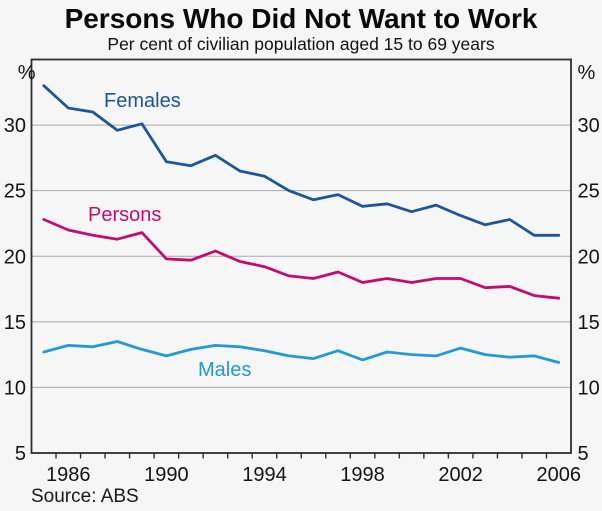 The image size is (602, 511). I want to click on series-label-males: Males, so click(224, 370).